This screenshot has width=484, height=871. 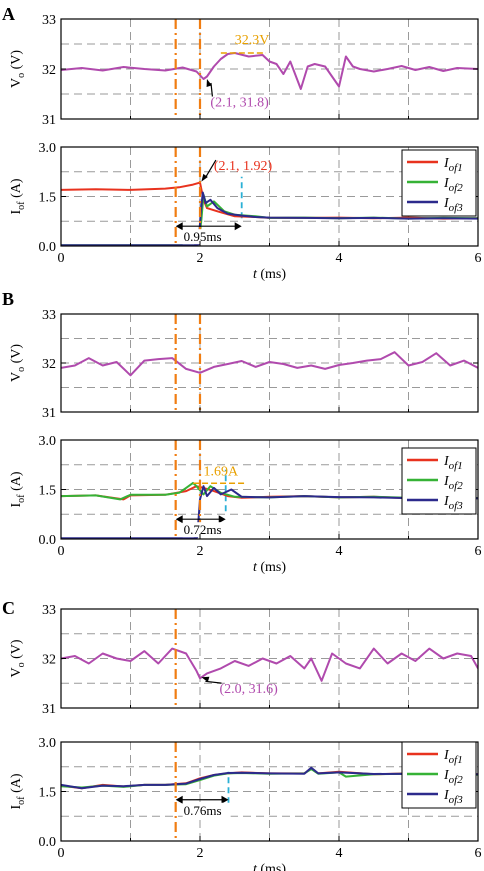 I want to click on ytick-label: 0.0, so click(x=48, y=247).